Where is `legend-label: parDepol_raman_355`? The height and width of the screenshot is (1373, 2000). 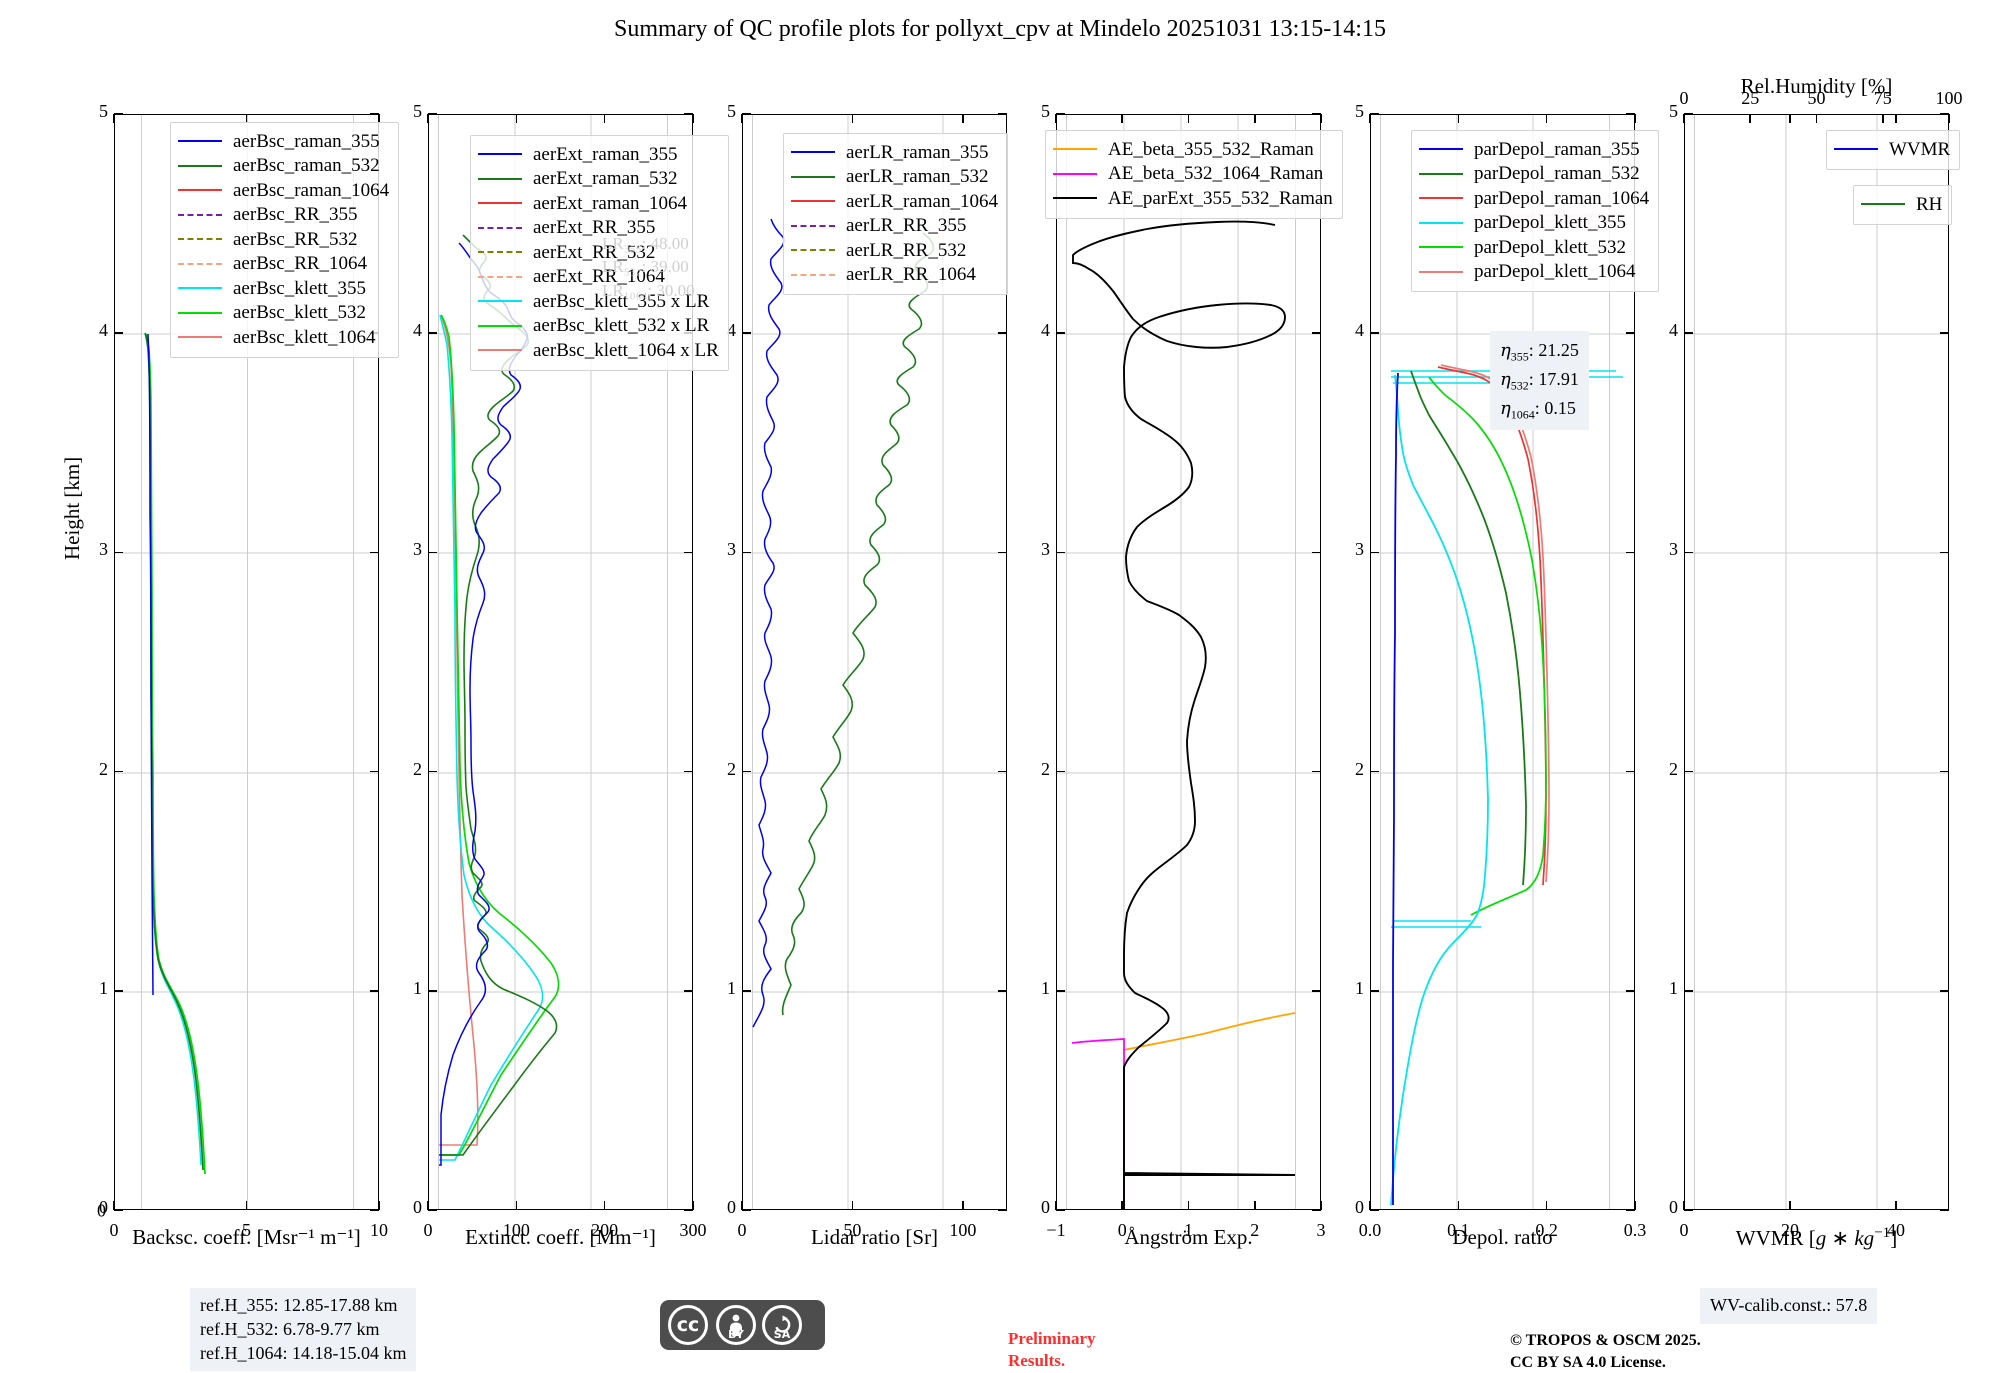 legend-label: parDepol_raman_355 is located at coordinates (1557, 149).